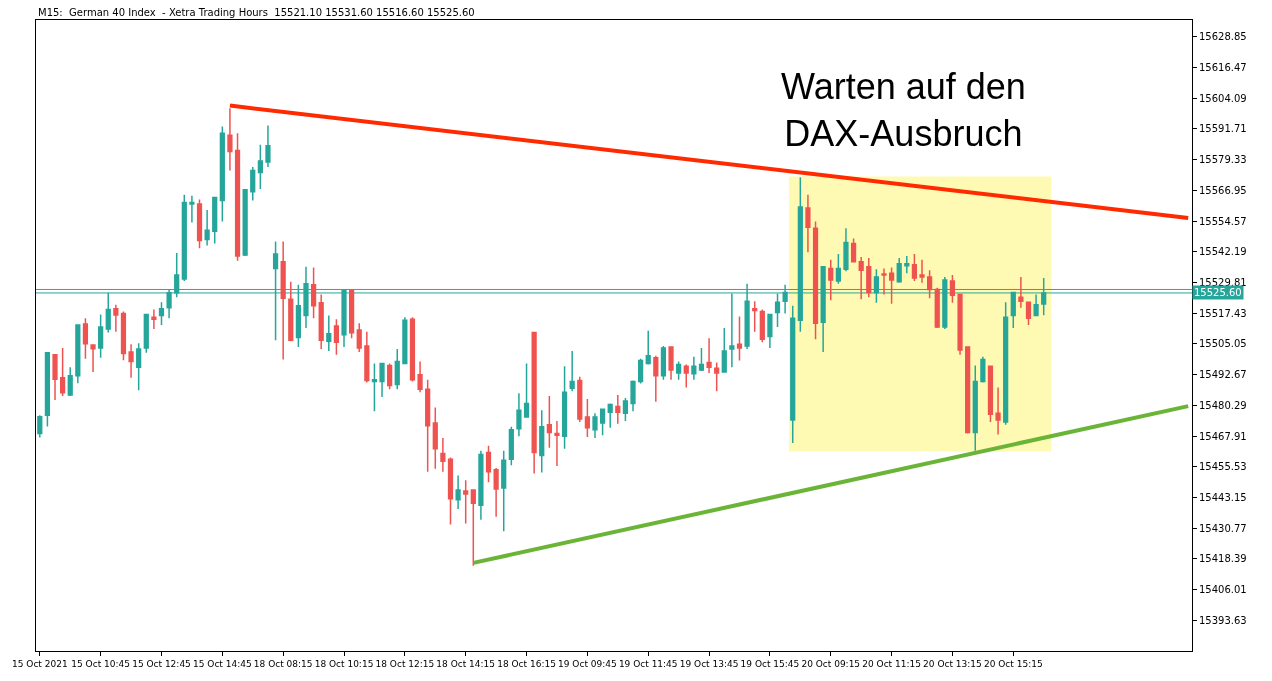  What do you see at coordinates (709, 663) in the screenshot?
I see `x-tick-label: 19 Oct 13:45` at bounding box center [709, 663].